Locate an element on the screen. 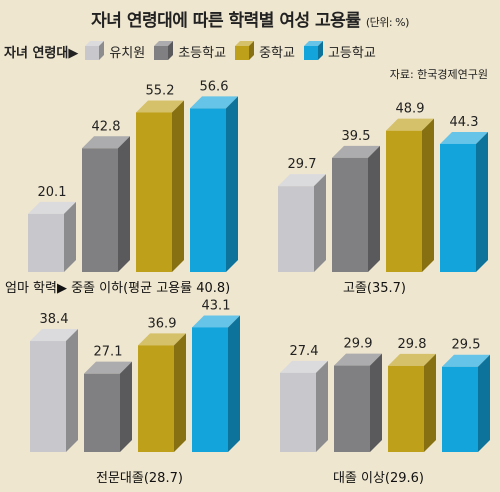 The height and width of the screenshot is (492, 500). legend-item-1: 초등학교 is located at coordinates (189, 51).